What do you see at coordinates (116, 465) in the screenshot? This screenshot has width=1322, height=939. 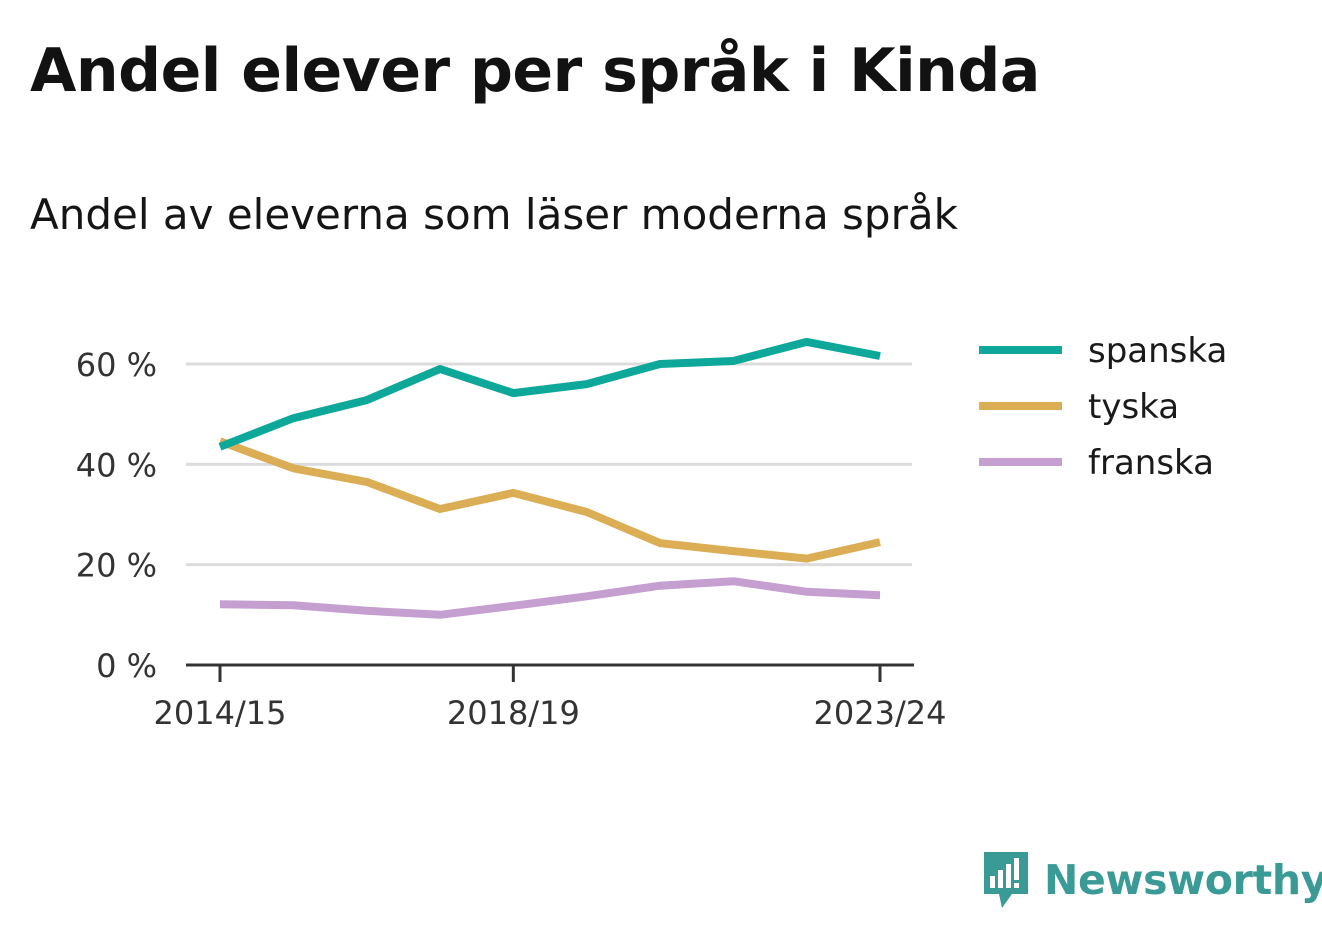 I see `y-tick-label: 40 %` at bounding box center [116, 465].